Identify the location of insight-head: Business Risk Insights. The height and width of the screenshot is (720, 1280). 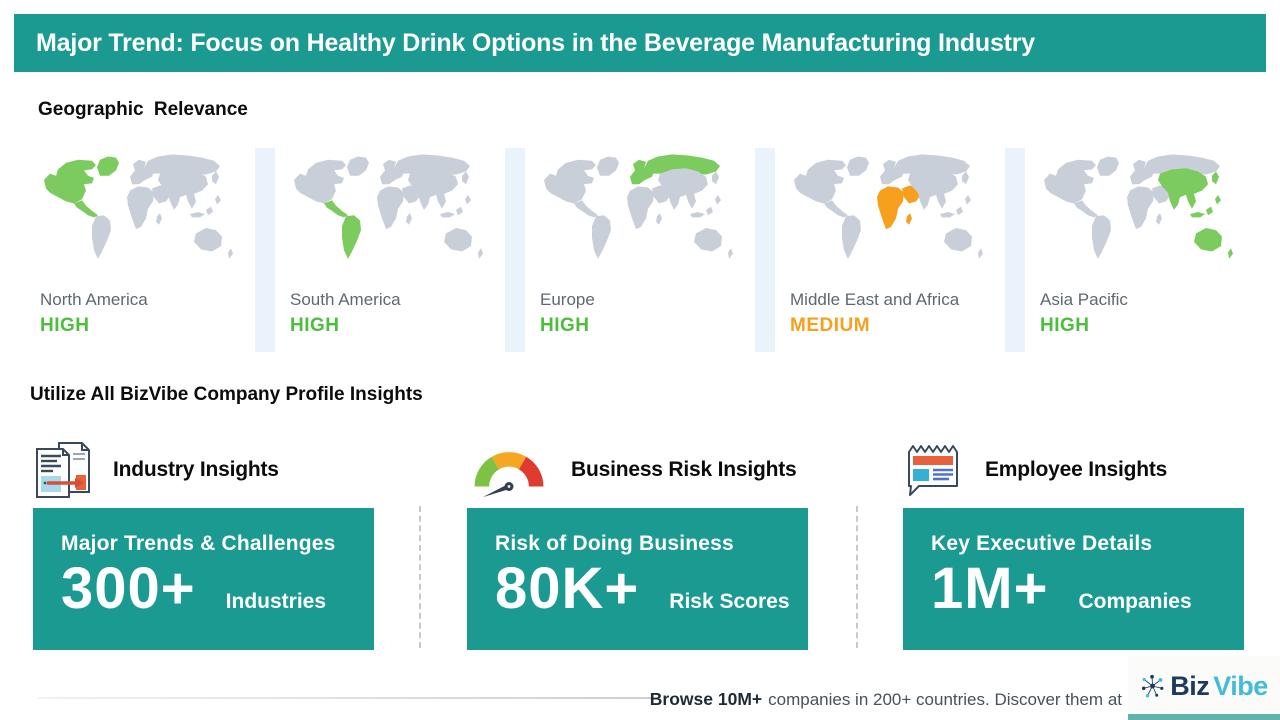
(637, 470).